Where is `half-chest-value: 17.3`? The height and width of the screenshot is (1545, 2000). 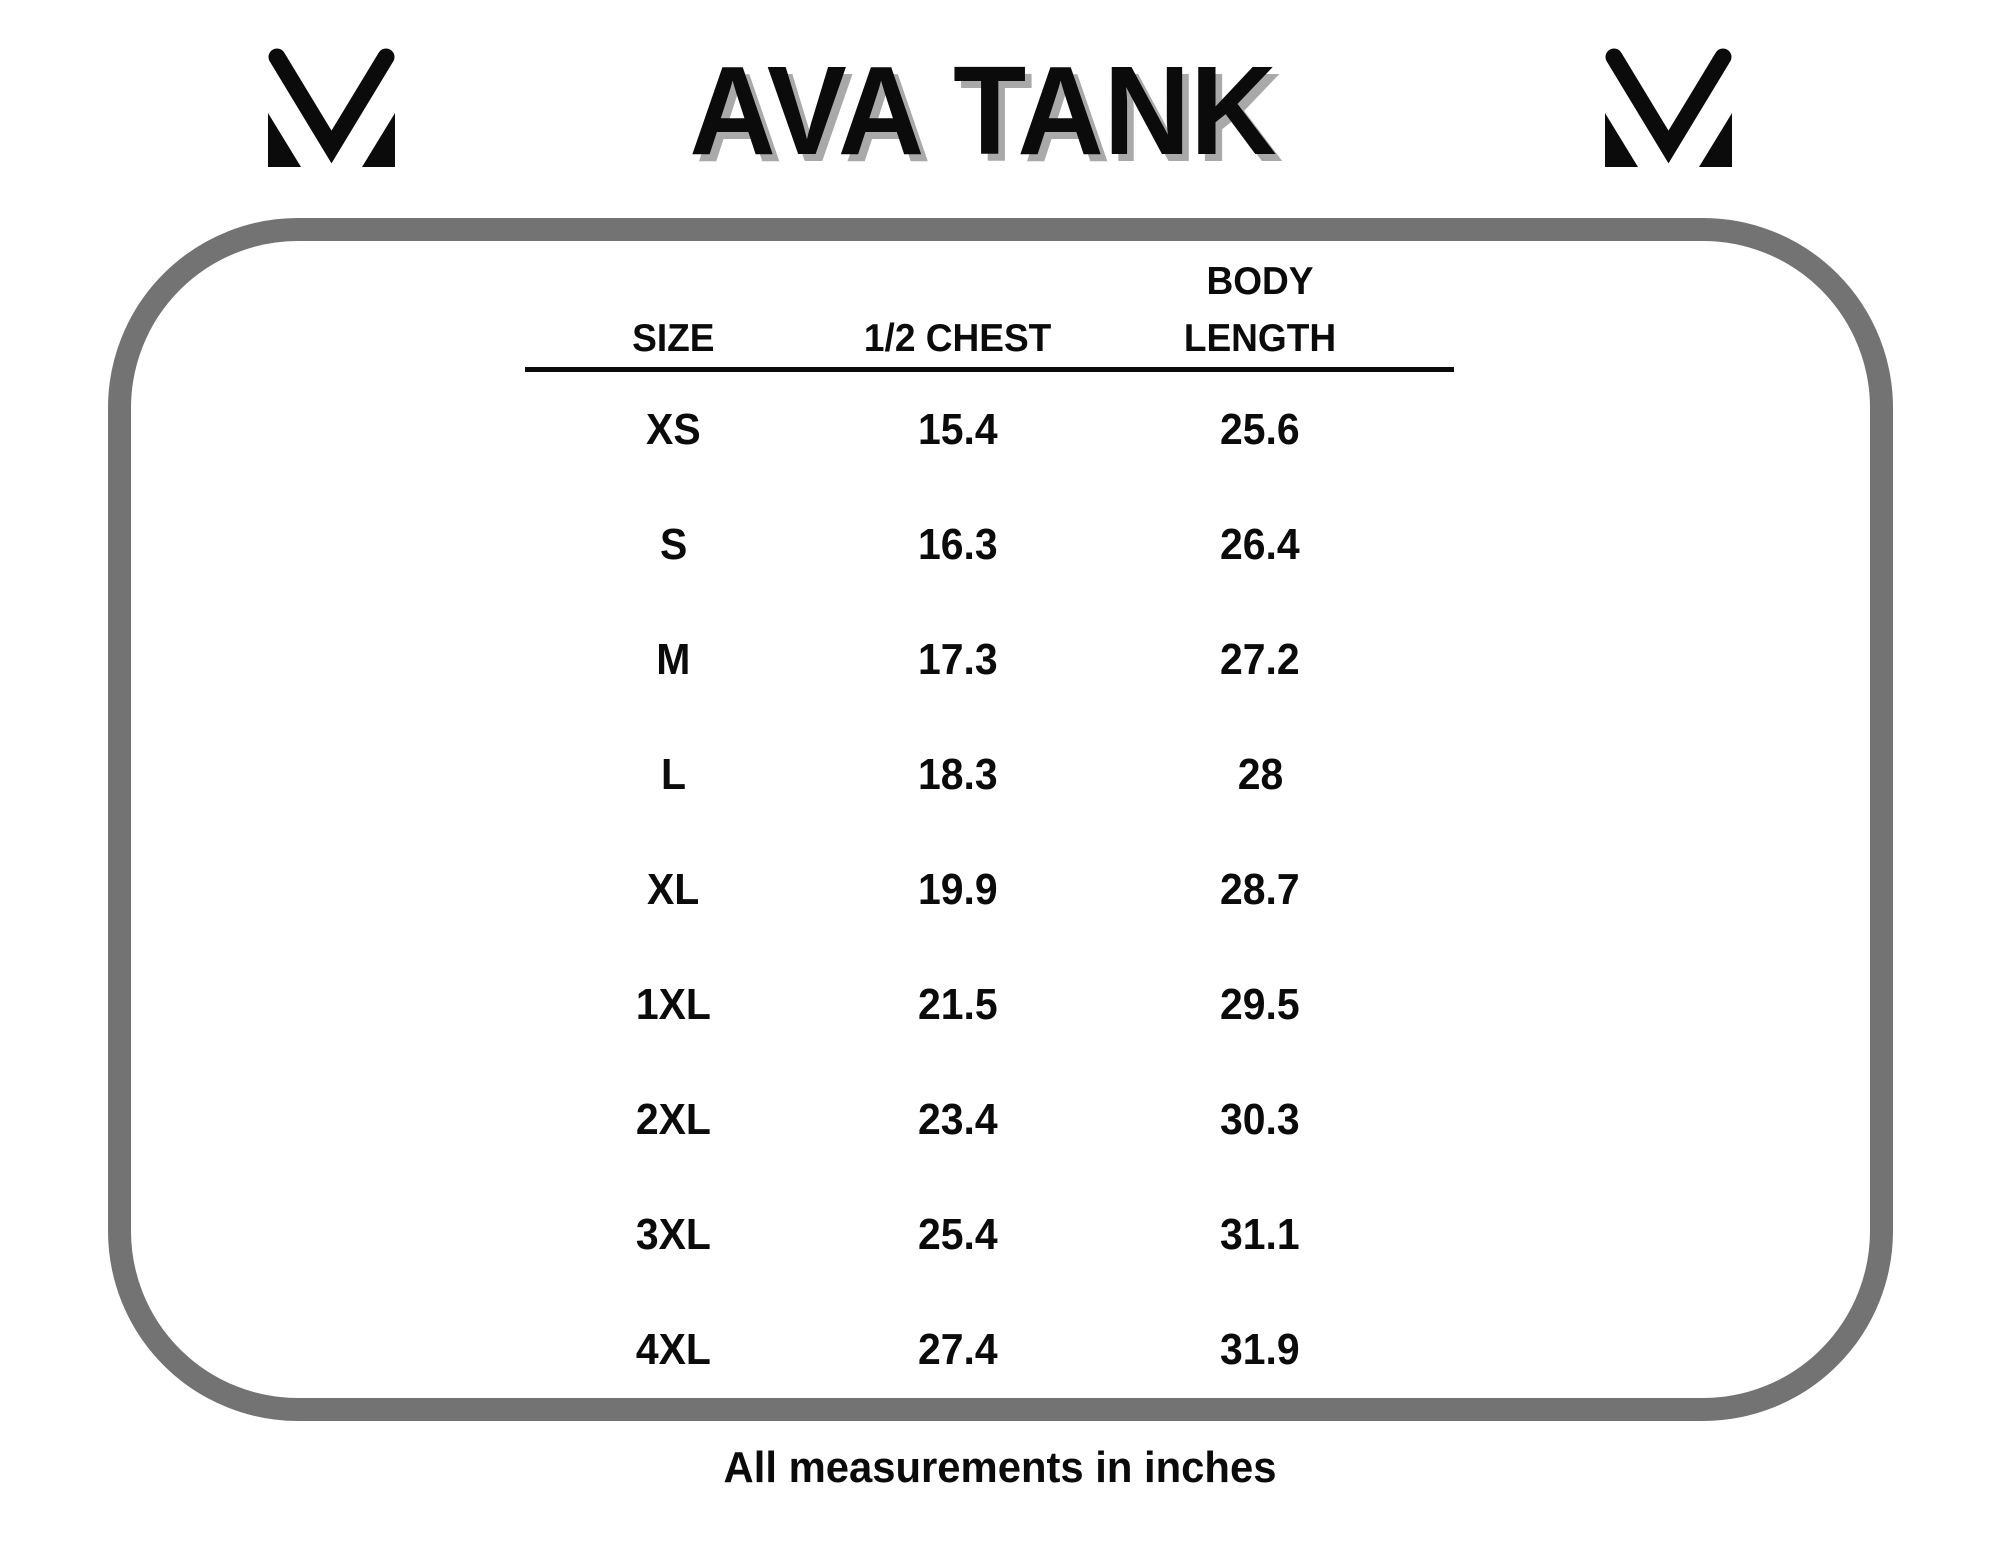
half-chest-value: 17.3 is located at coordinates (957, 659).